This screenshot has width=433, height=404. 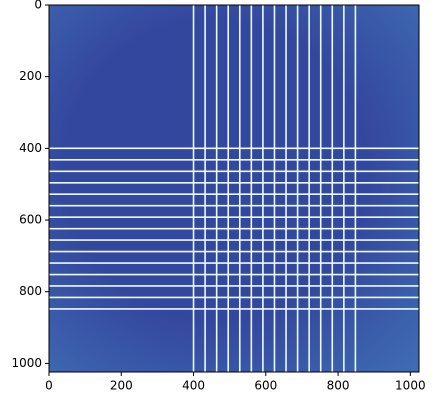 What do you see at coordinates (338, 386) in the screenshot?
I see `x-tick-label: 800` at bounding box center [338, 386].